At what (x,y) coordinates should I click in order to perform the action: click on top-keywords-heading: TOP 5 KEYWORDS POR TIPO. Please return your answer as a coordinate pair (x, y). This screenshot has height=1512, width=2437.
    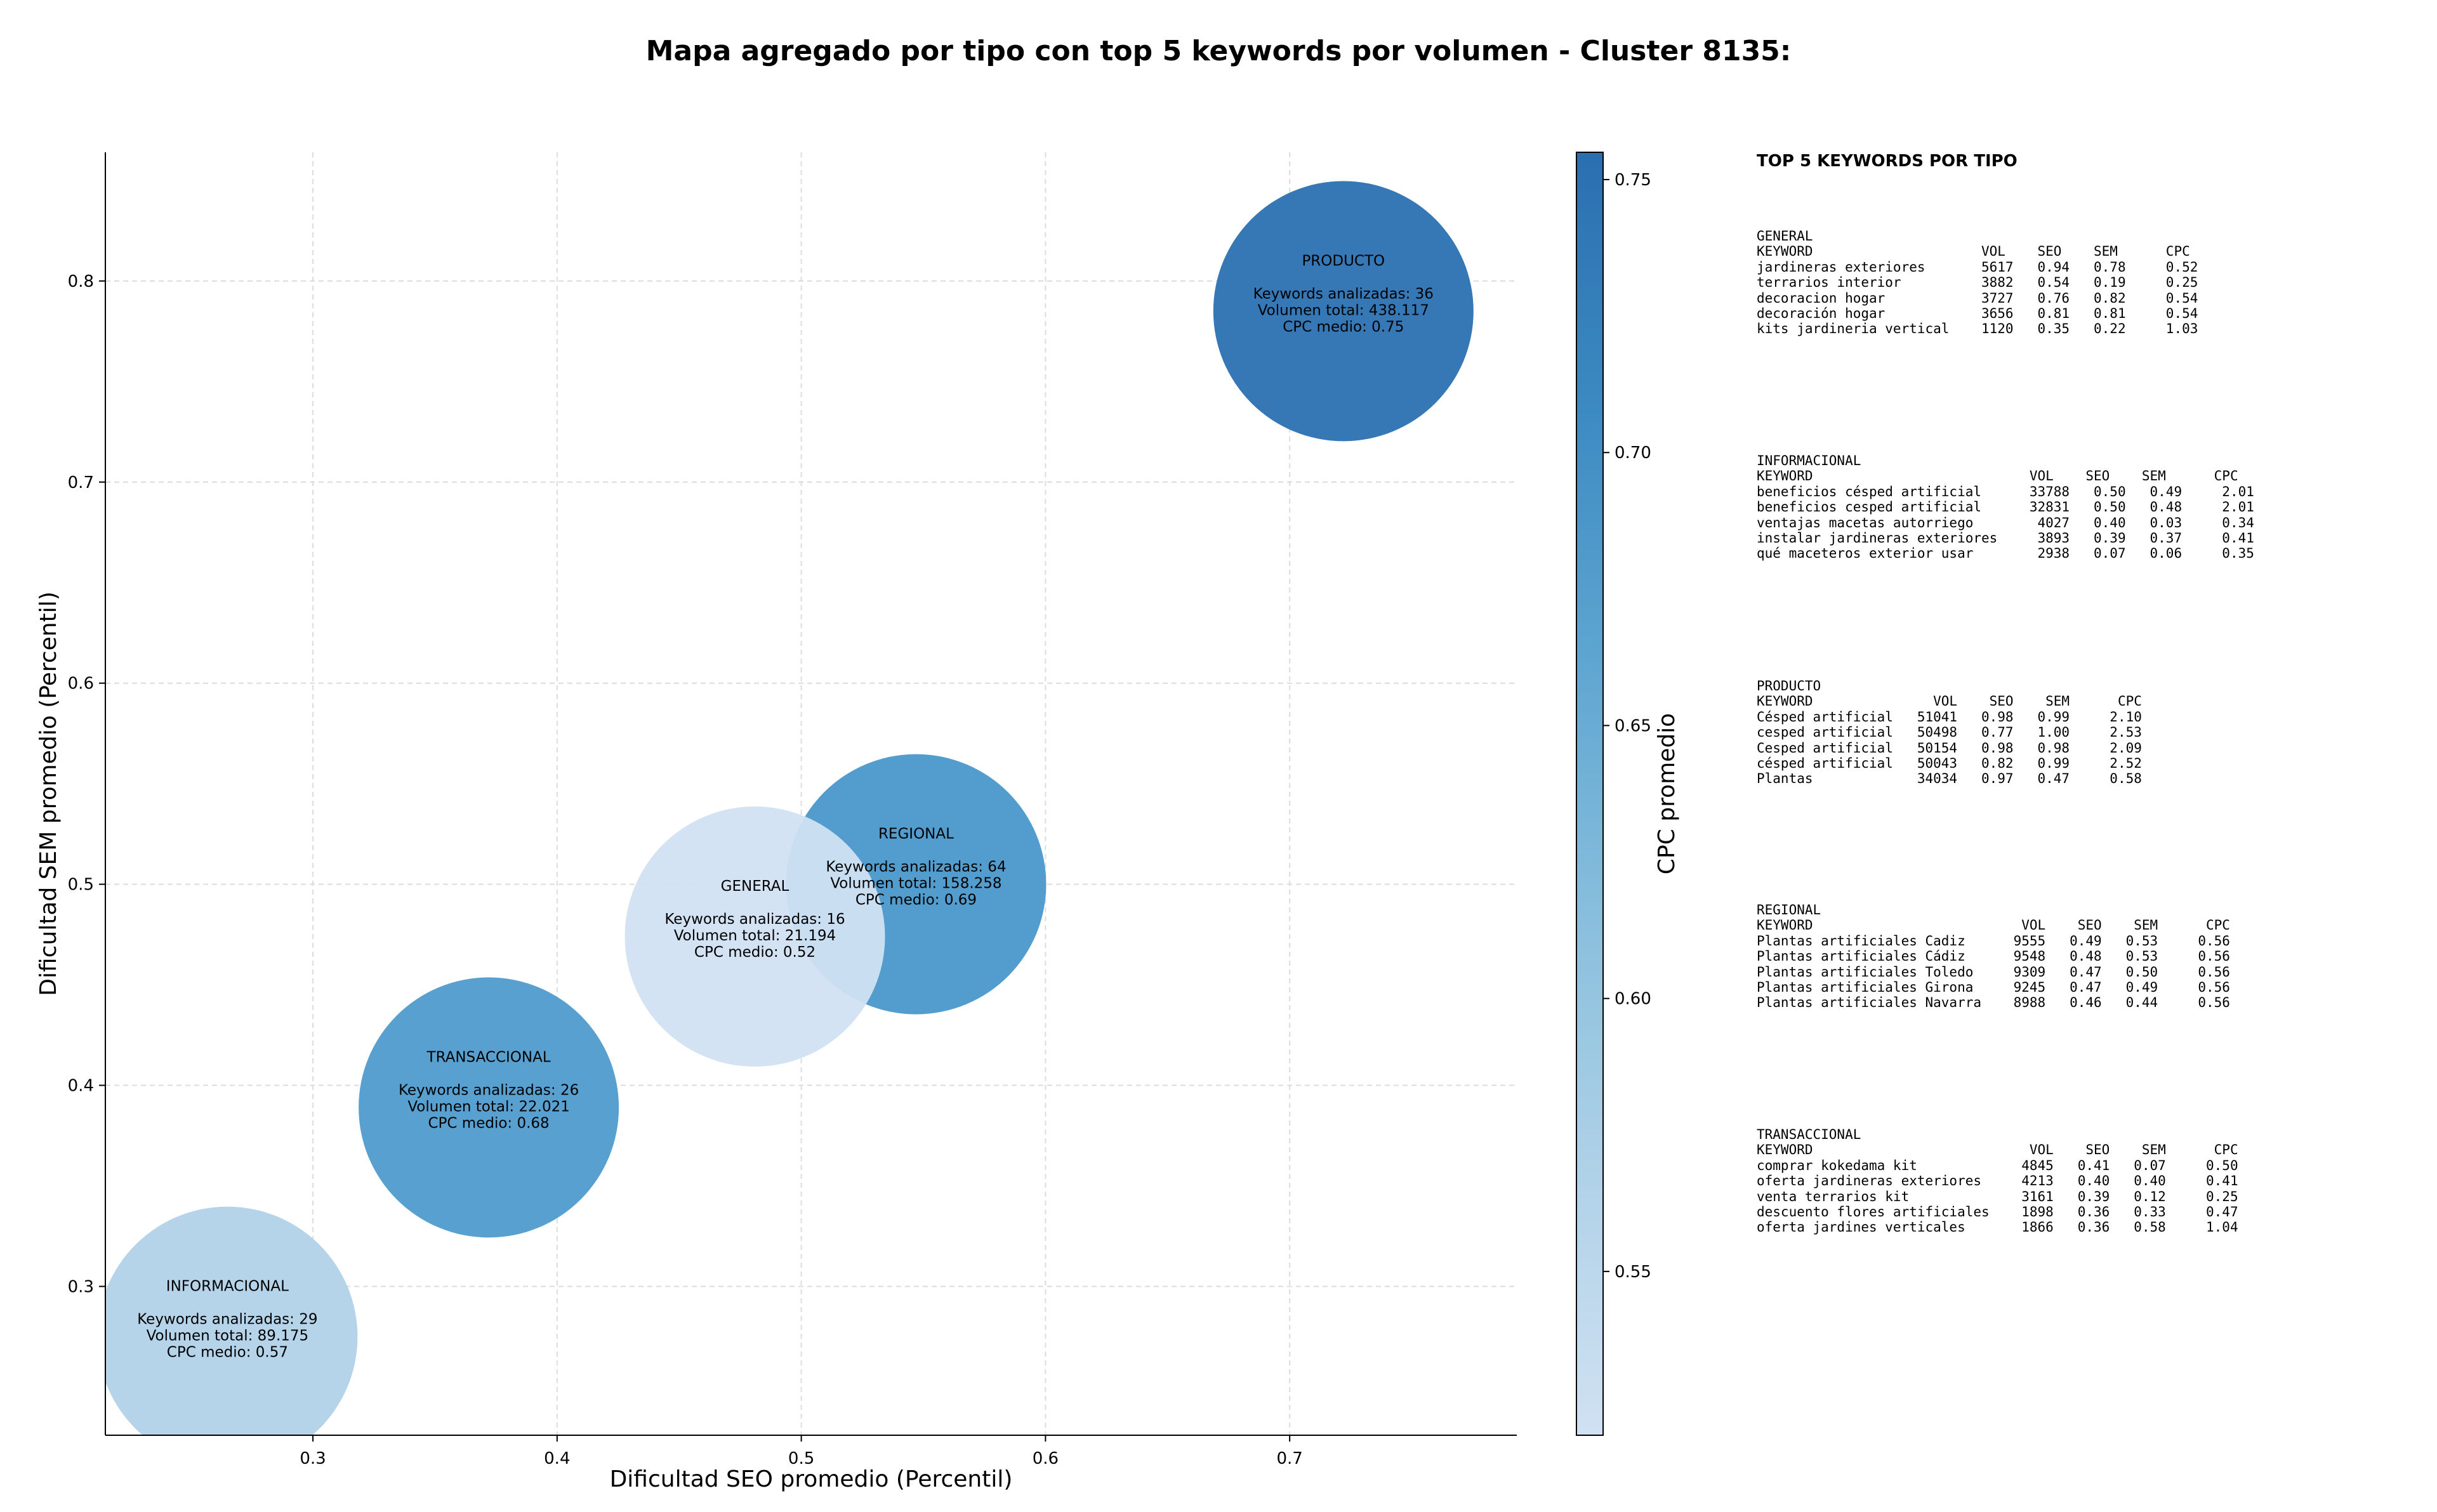
    Looking at the image, I should click on (1887, 162).